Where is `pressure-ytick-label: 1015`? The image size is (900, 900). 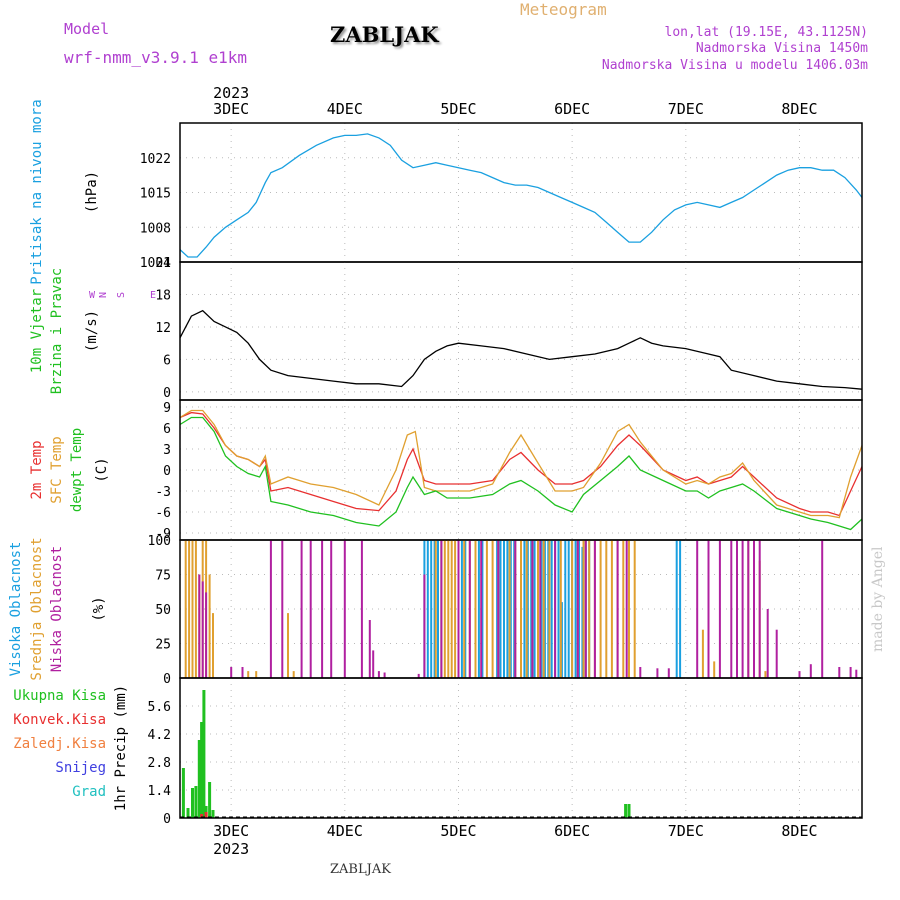
pressure-ytick-label: 1015 is located at coordinates (155, 194).